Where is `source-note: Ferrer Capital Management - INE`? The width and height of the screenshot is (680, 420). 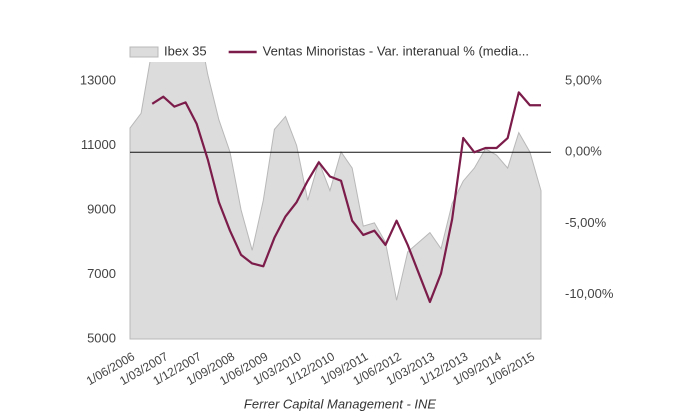
source-note: Ferrer Capital Management - INE is located at coordinates (340, 403).